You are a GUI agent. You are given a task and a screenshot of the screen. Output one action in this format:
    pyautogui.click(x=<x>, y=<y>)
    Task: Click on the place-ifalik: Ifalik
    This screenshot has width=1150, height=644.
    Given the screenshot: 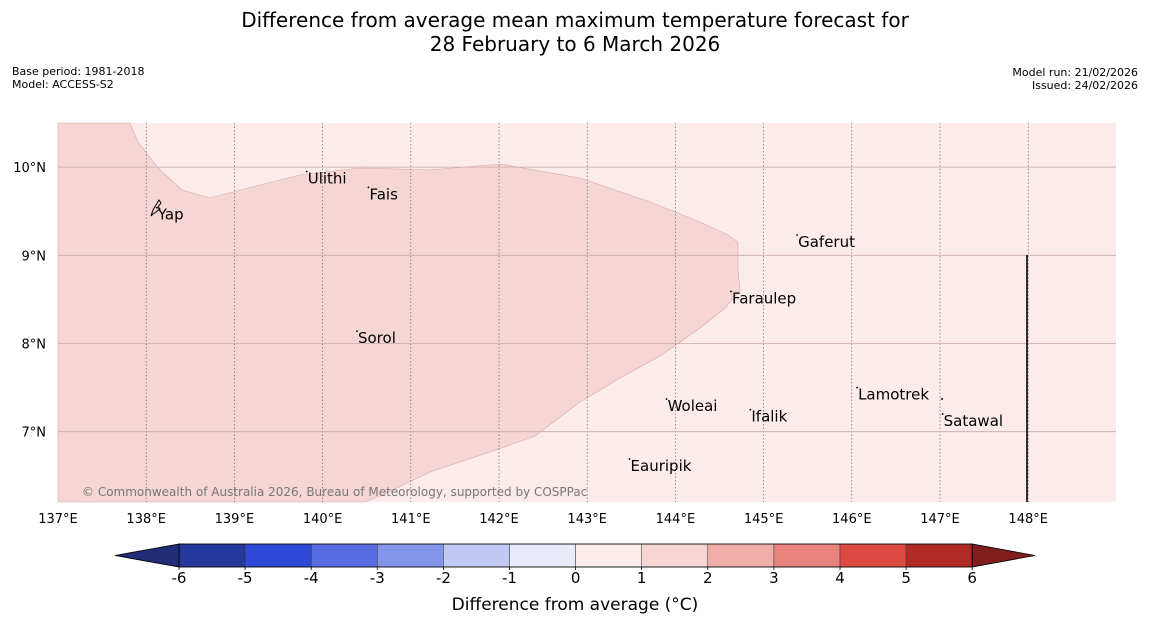 What is the action you would take?
    pyautogui.click(x=768, y=417)
    